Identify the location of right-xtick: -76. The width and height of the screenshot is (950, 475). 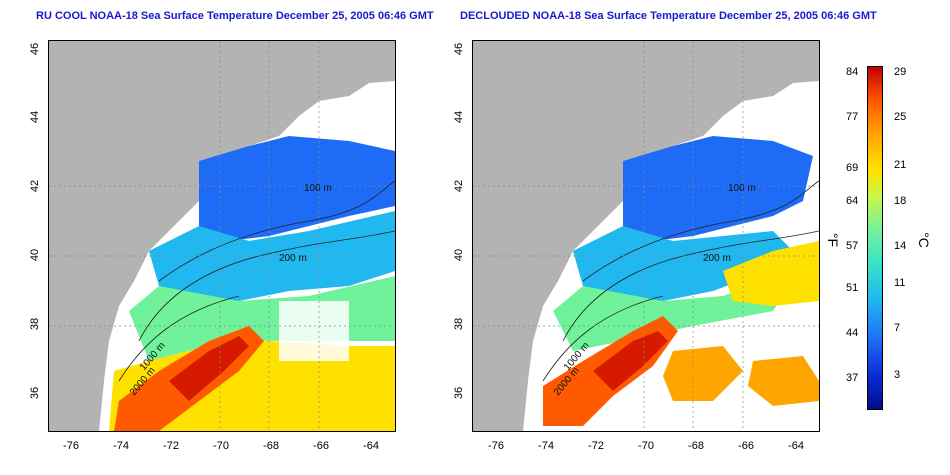
(496, 446).